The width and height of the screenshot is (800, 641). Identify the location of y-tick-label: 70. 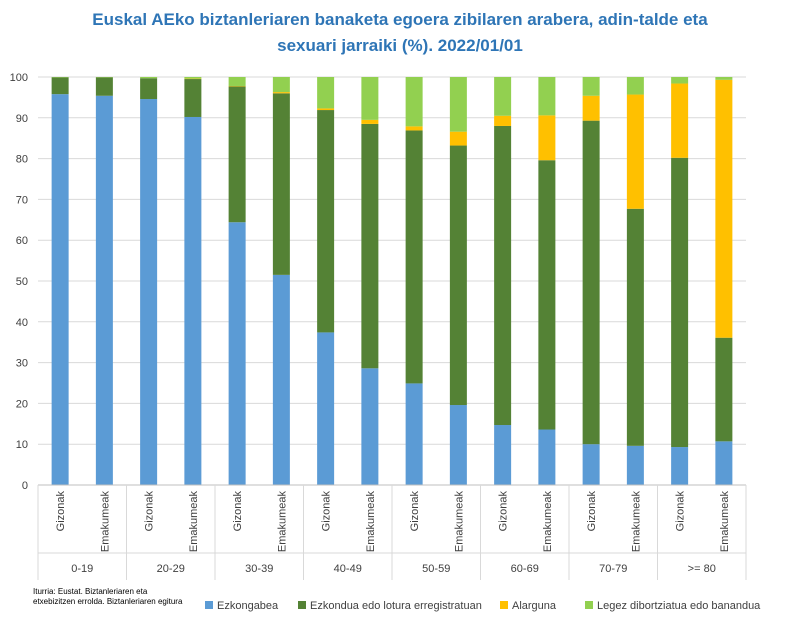
(22, 200).